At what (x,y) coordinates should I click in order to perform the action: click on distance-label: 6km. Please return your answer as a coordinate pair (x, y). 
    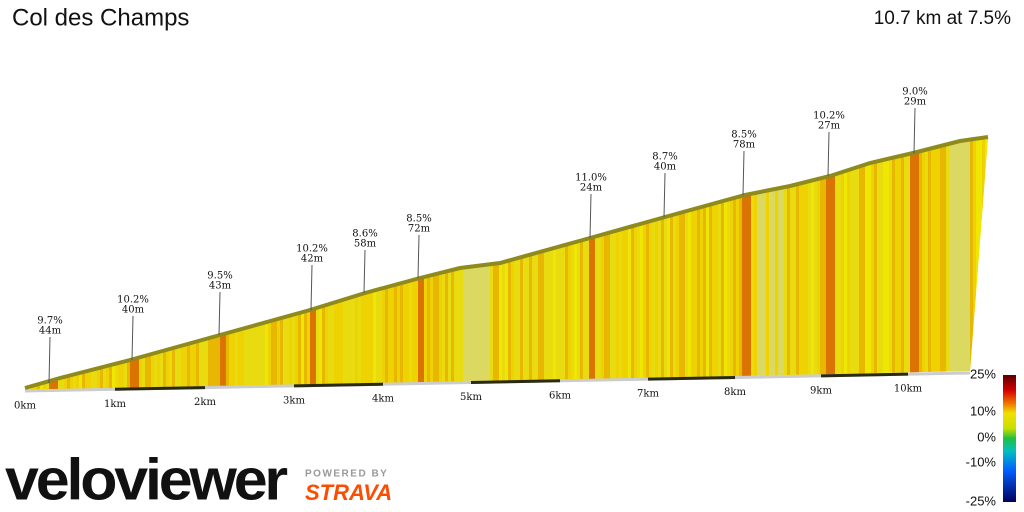
    Looking at the image, I should click on (560, 395).